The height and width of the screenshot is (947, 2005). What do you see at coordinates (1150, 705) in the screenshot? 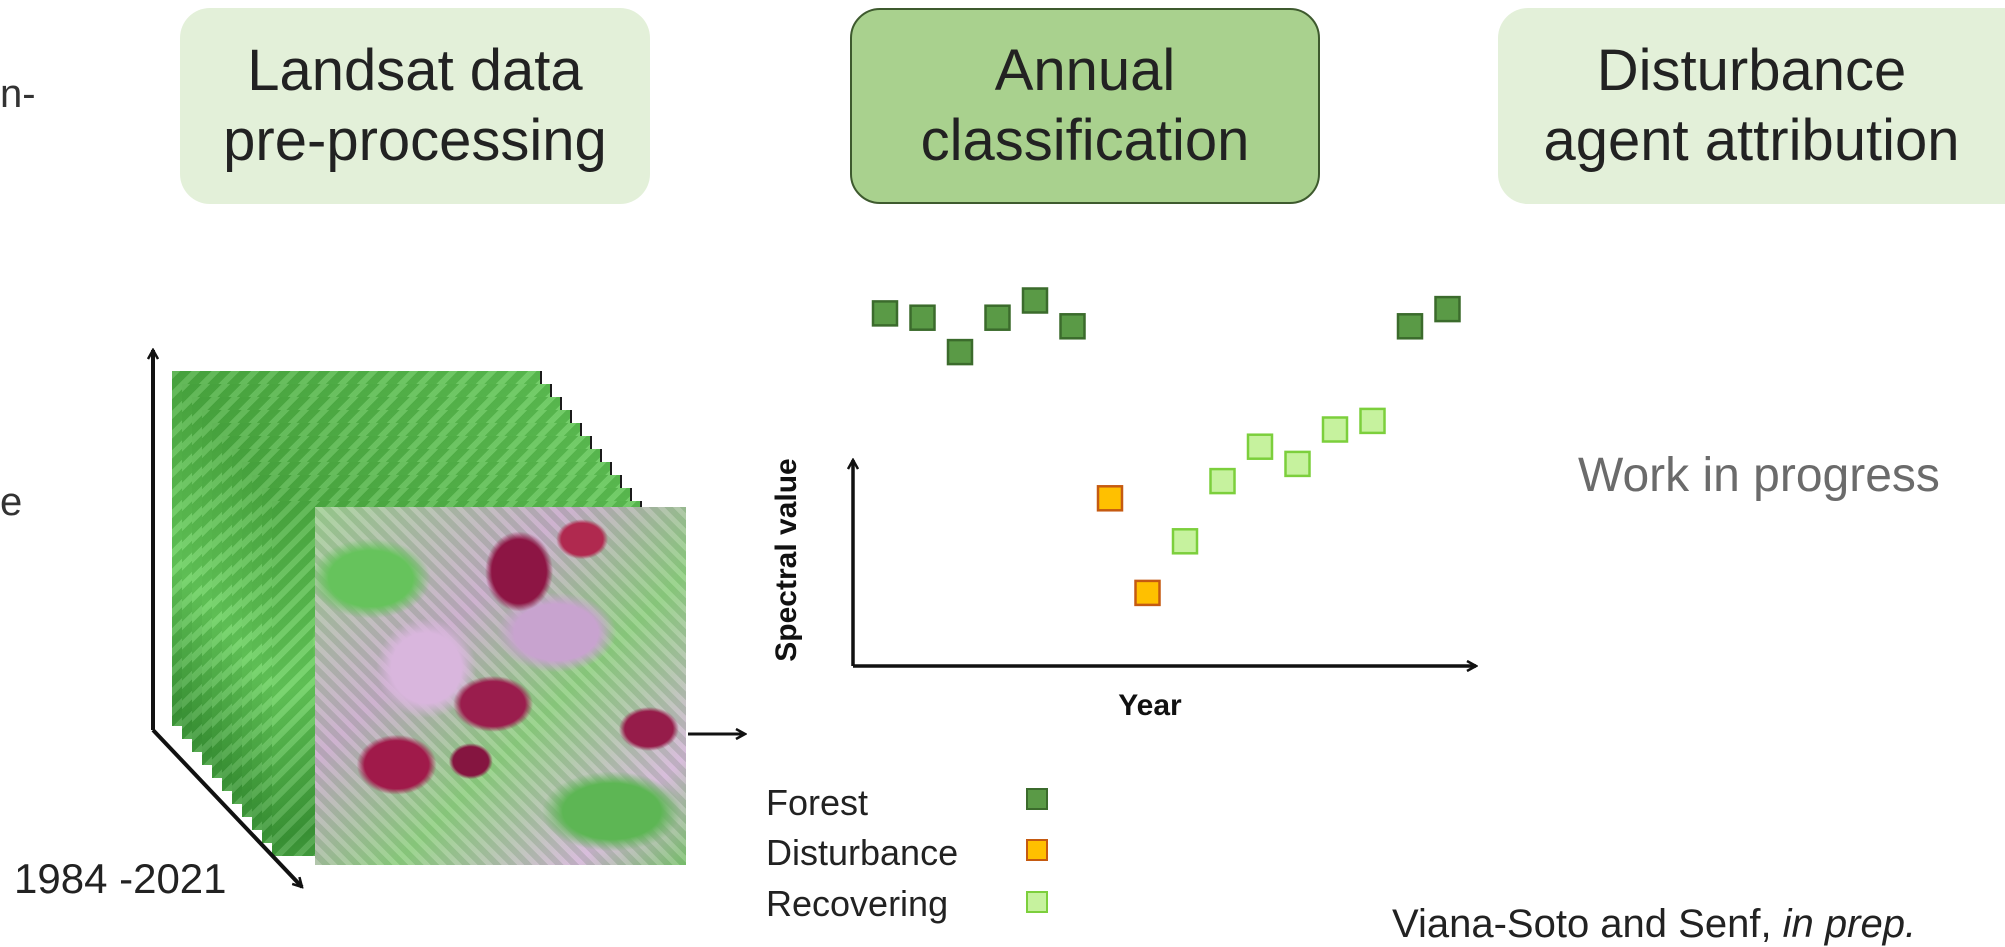
I see `chart-x-label: Year` at bounding box center [1150, 705].